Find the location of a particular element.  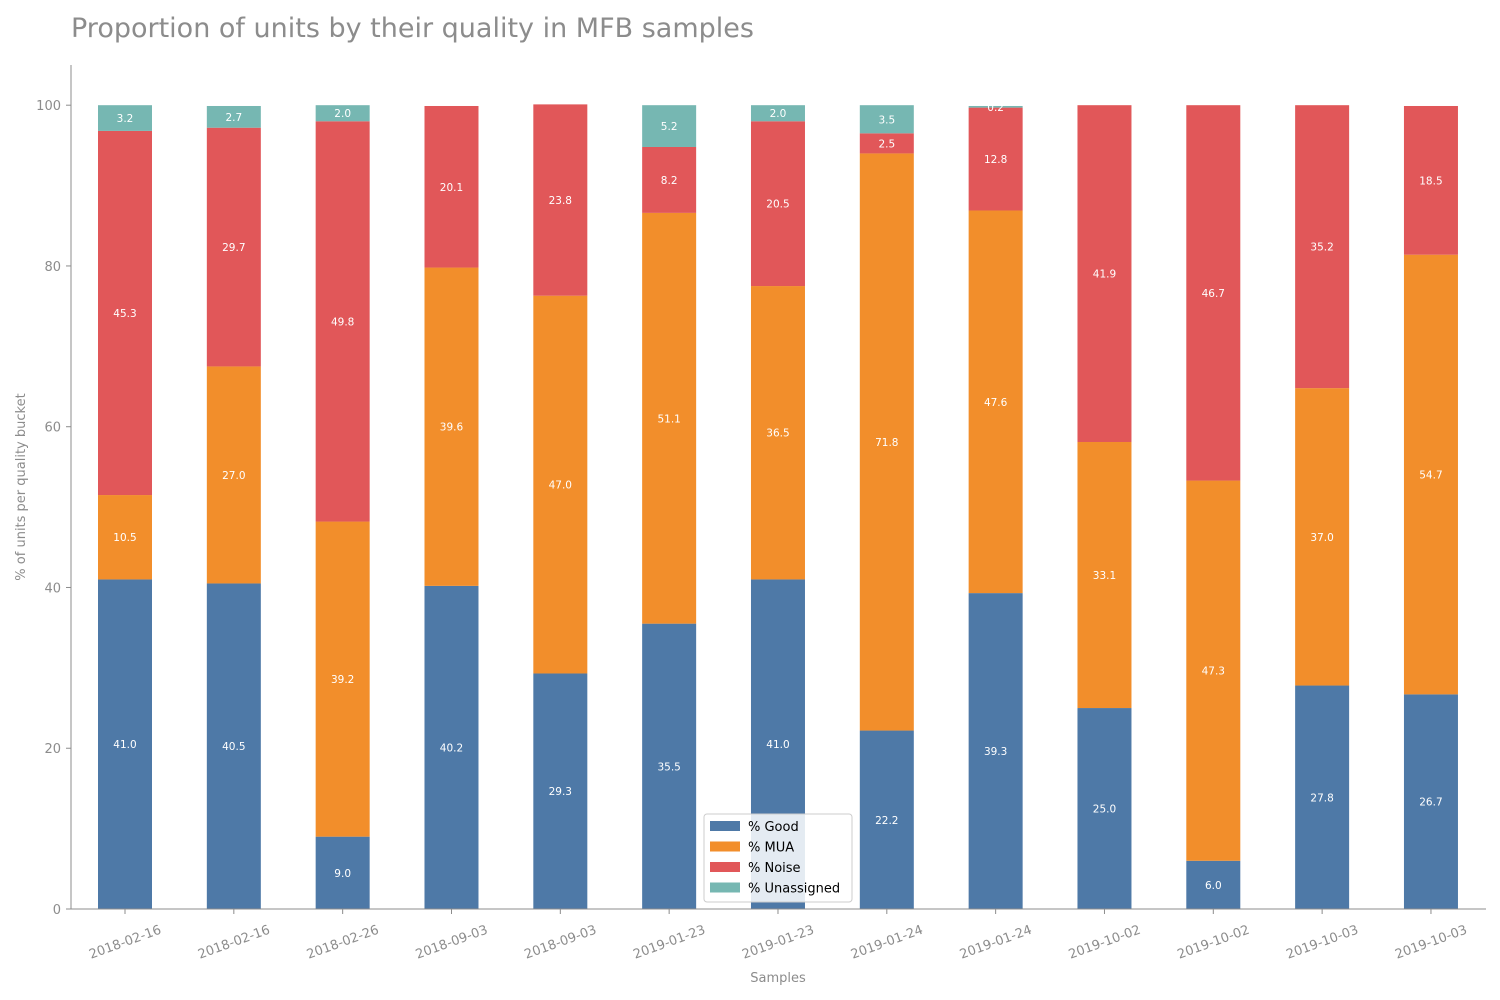

legend-label: % MUA is located at coordinates (771, 848).